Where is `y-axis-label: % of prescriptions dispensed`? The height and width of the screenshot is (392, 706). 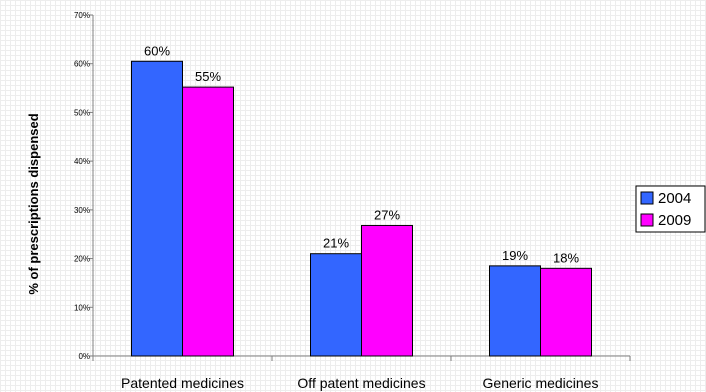
y-axis-label: % of prescriptions dispensed is located at coordinates (33, 203).